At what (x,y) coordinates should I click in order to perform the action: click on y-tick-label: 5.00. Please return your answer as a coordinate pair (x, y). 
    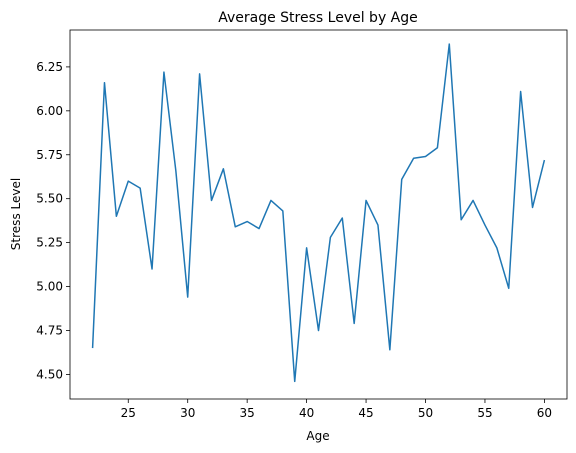
    Looking at the image, I should click on (49, 287).